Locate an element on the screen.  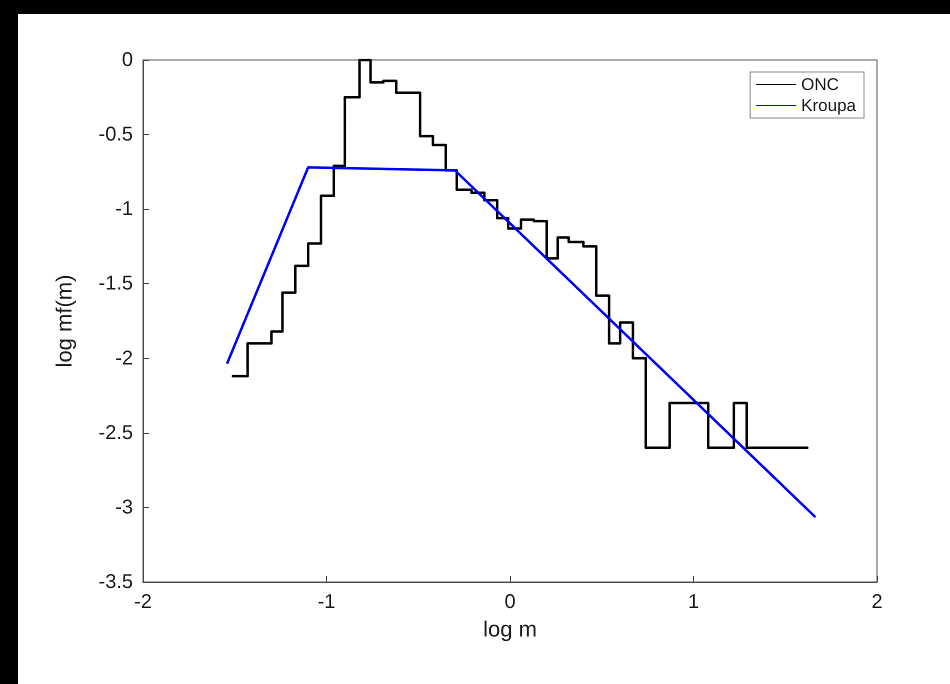
y-tick-label: -3.5 is located at coordinates (115, 582).